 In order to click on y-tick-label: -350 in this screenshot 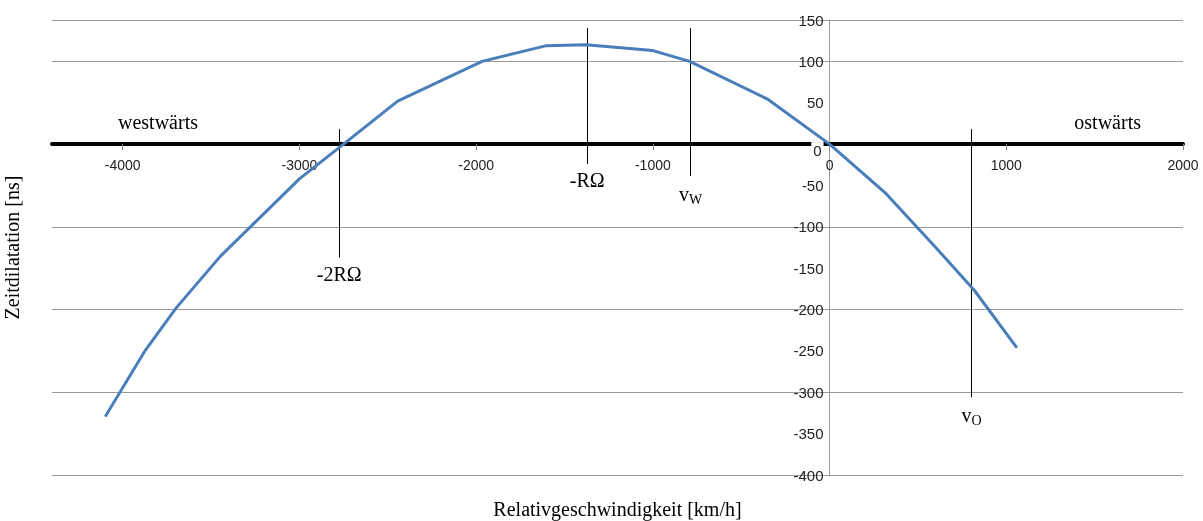, I will do `click(808, 434)`.